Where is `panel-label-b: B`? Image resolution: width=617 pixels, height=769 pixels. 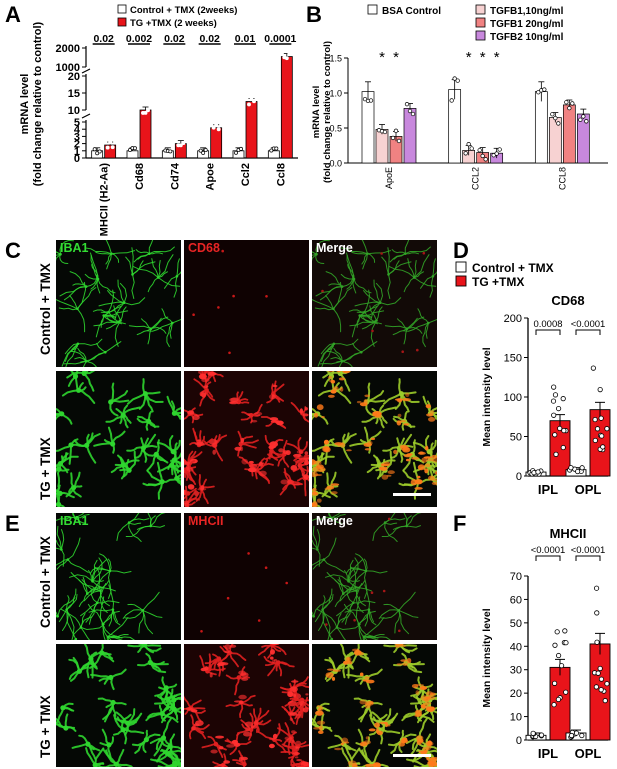 panel-label-b: B is located at coordinates (314, 14).